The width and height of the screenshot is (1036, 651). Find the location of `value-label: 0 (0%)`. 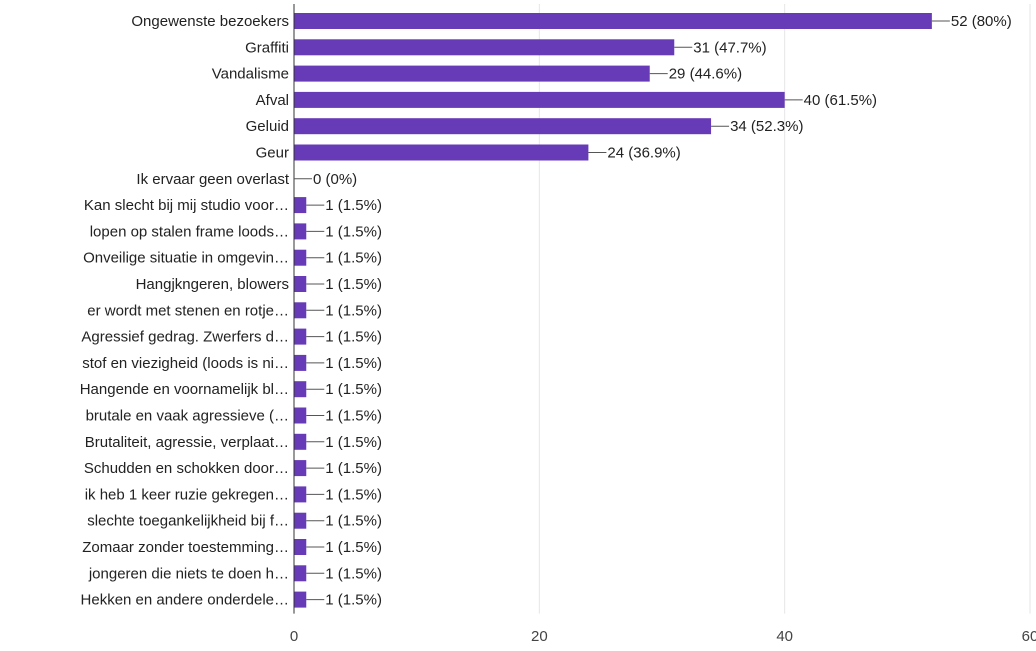

value-label: 0 (0%) is located at coordinates (335, 179).